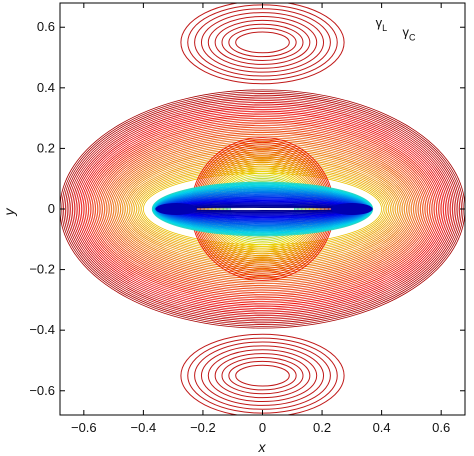 This screenshot has height=456, width=474. I want to click on outer-contour, so click(262, 209).